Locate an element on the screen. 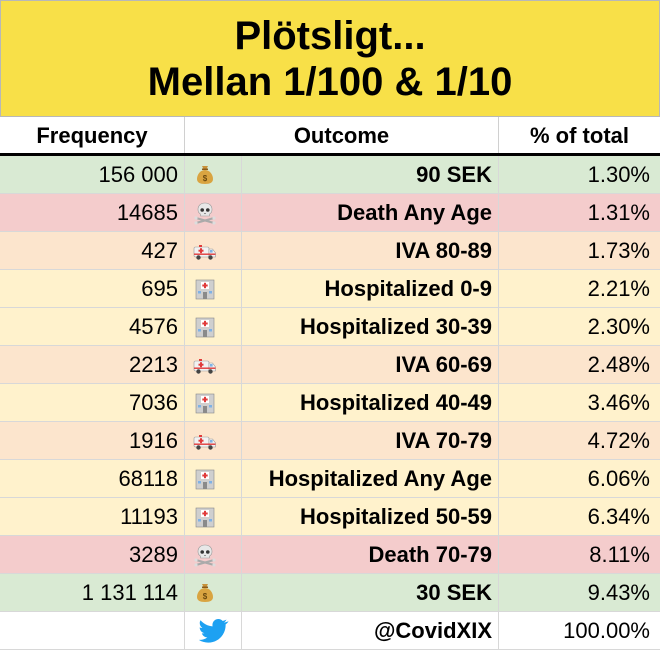  frequency-cell is located at coordinates (92, 631).